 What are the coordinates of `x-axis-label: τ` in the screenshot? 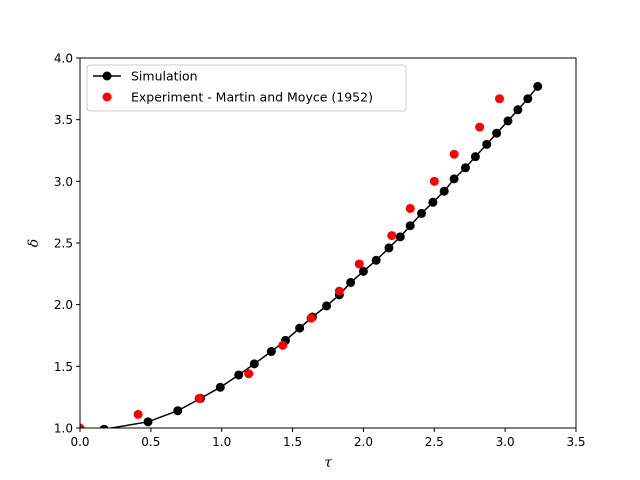 It's located at (328, 463).